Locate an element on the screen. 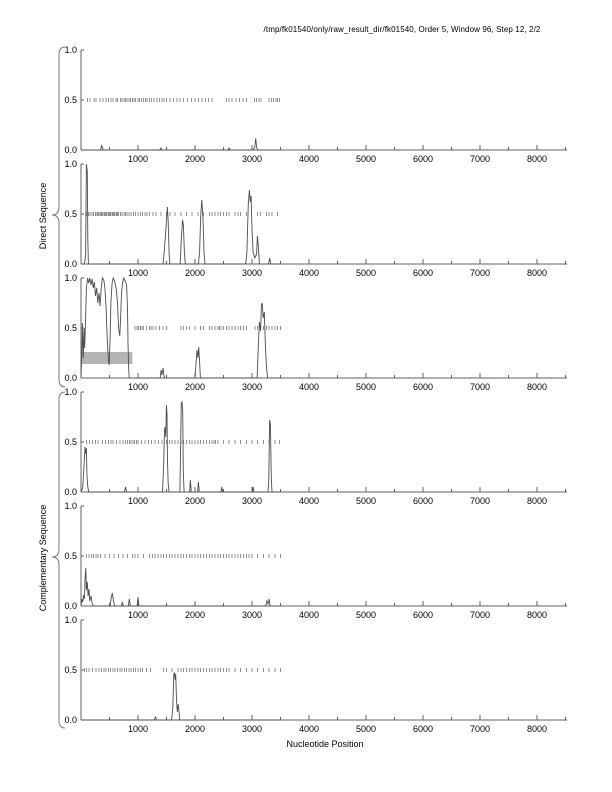 This screenshot has width=612, height=792. complementary-sequence-group-label: Complementary Sequence is located at coordinates (43, 558).